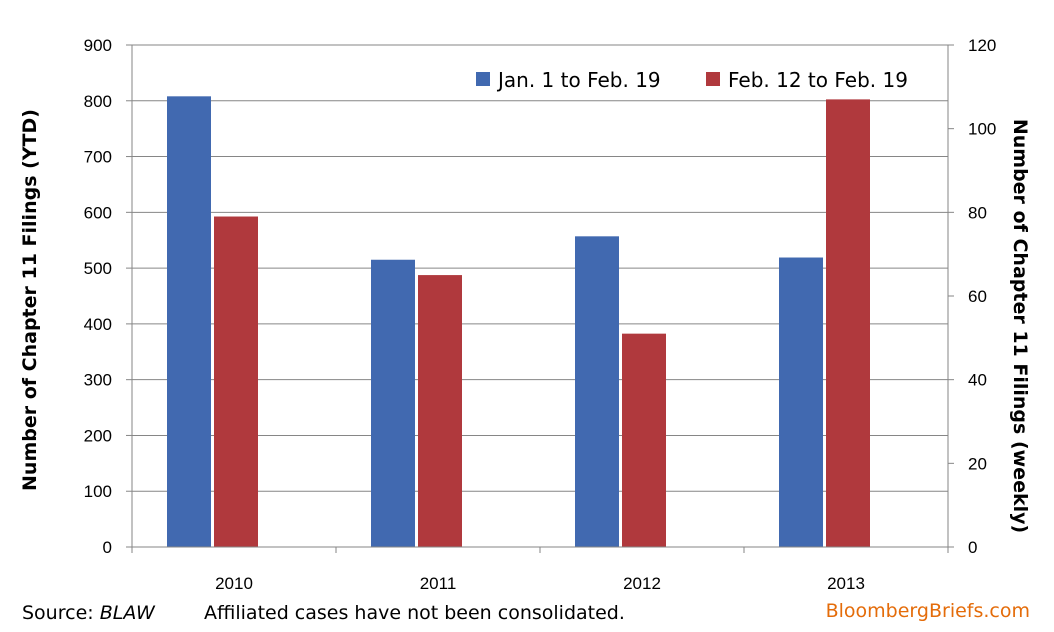 The width and height of the screenshot is (1054, 632). Describe the element at coordinates (597, 391) in the screenshot. I see `bar-ytd-2012` at that location.